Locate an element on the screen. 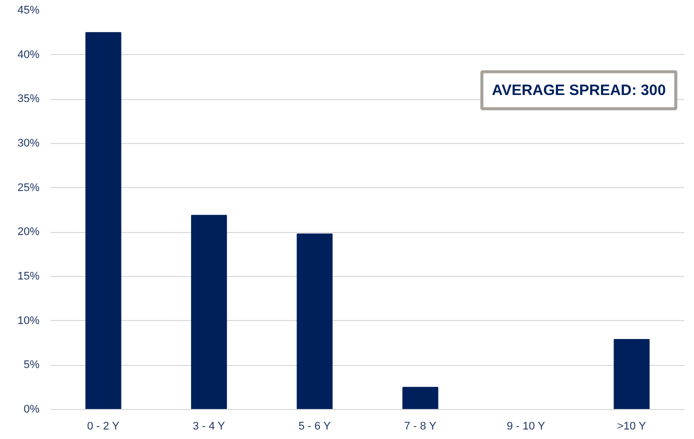 The width and height of the screenshot is (694, 439). y-tick-label: 20% is located at coordinates (28, 232).